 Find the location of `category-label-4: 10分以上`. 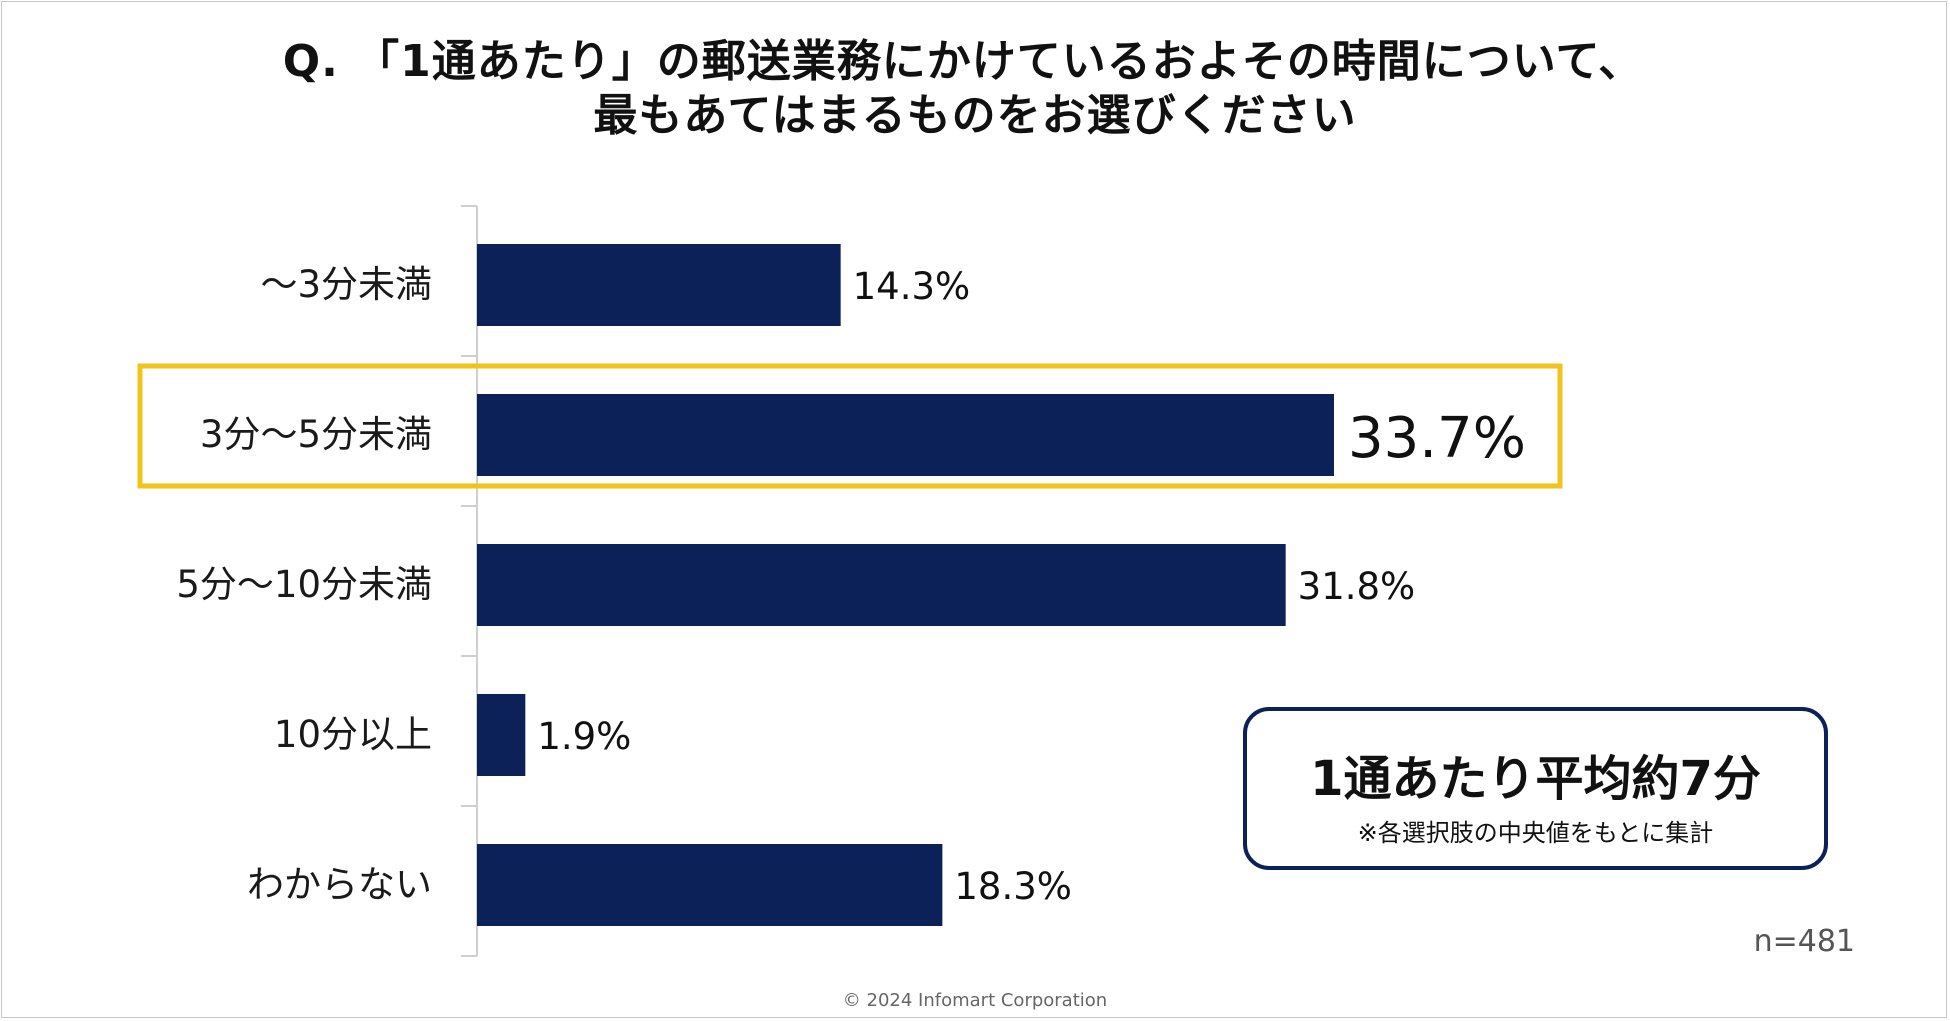

category-label-4: 10分以上 is located at coordinates (353, 734).